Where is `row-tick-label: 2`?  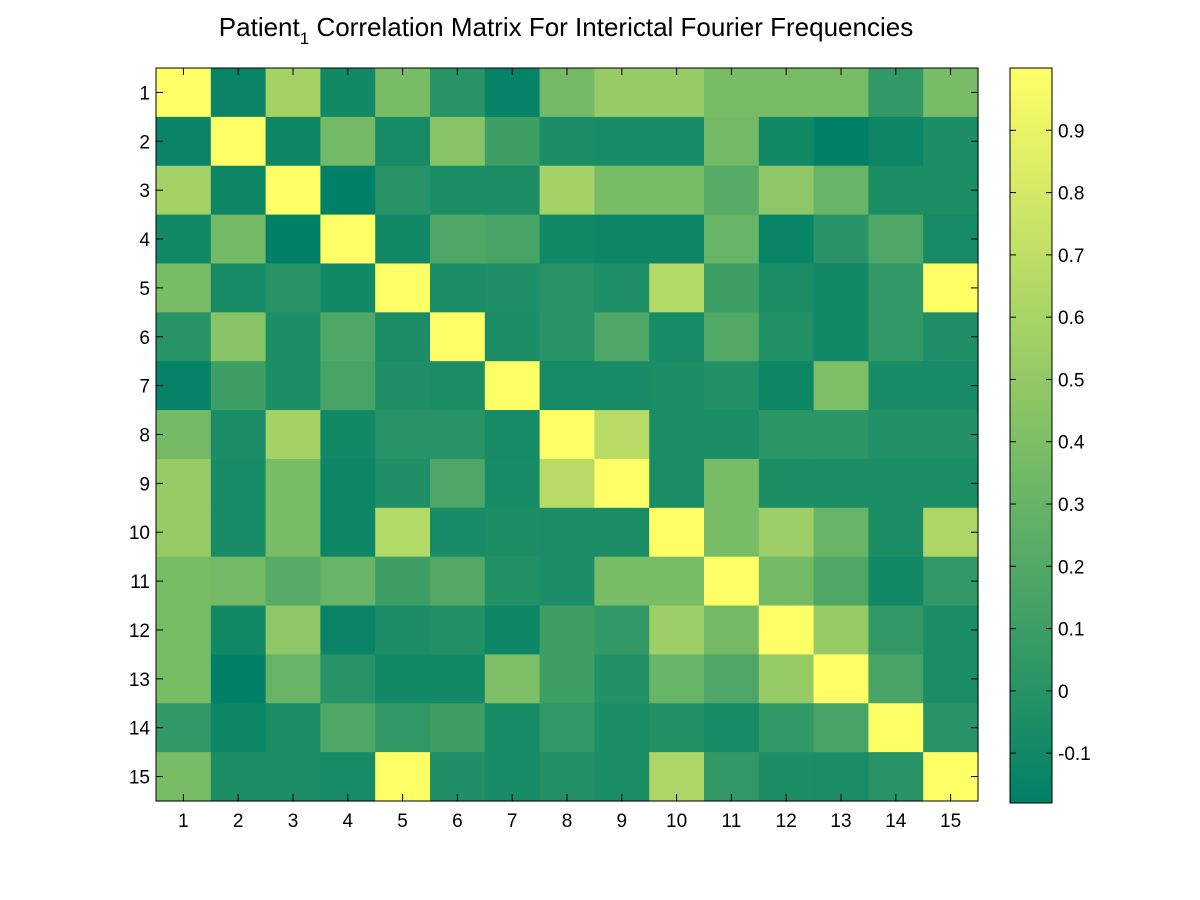 row-tick-label: 2 is located at coordinates (144, 142).